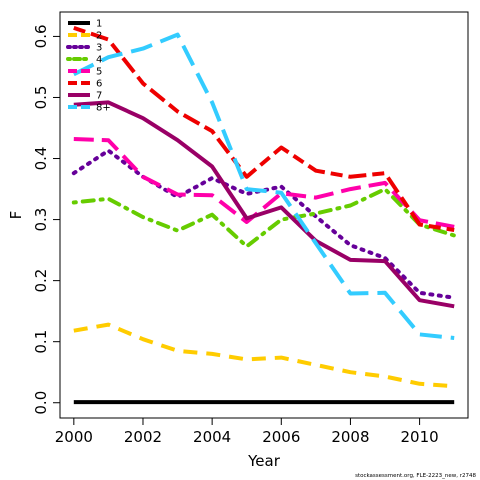  I want to click on legend-label-4: 4, so click(99, 60).